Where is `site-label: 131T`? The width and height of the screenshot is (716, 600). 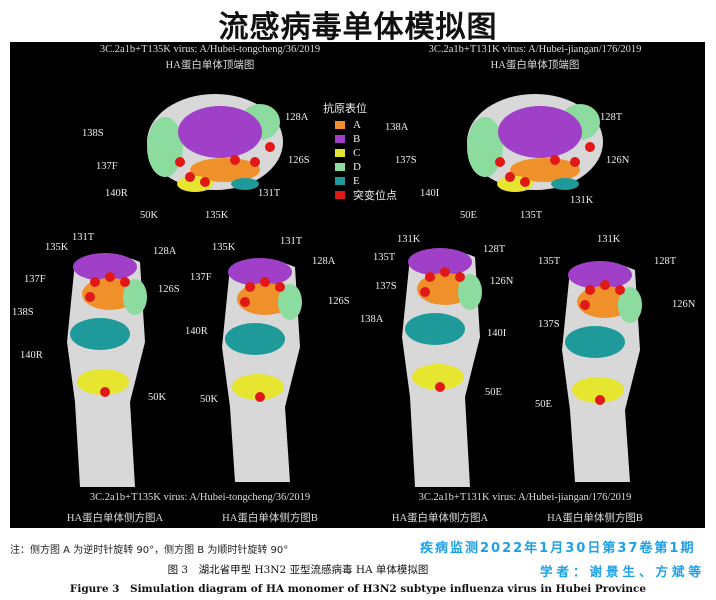 site-label: 131T is located at coordinates (291, 241).